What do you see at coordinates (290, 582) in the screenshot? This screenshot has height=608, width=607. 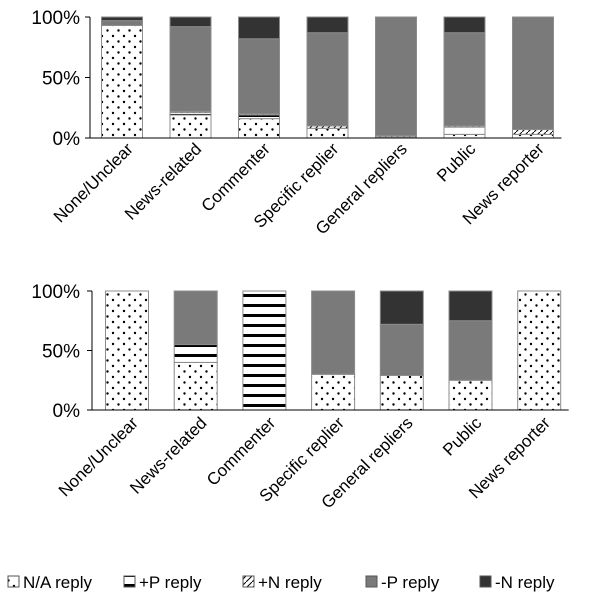 I see `legend-label: +N reply` at bounding box center [290, 582].